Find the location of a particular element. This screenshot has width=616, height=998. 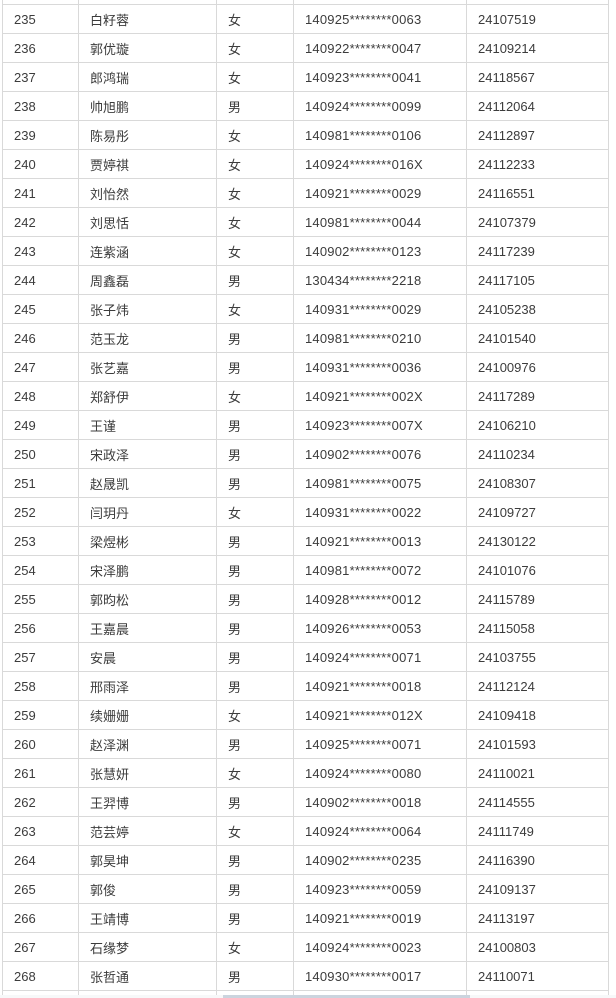

cell-student-name: 宋政泽 is located at coordinates (148, 454).